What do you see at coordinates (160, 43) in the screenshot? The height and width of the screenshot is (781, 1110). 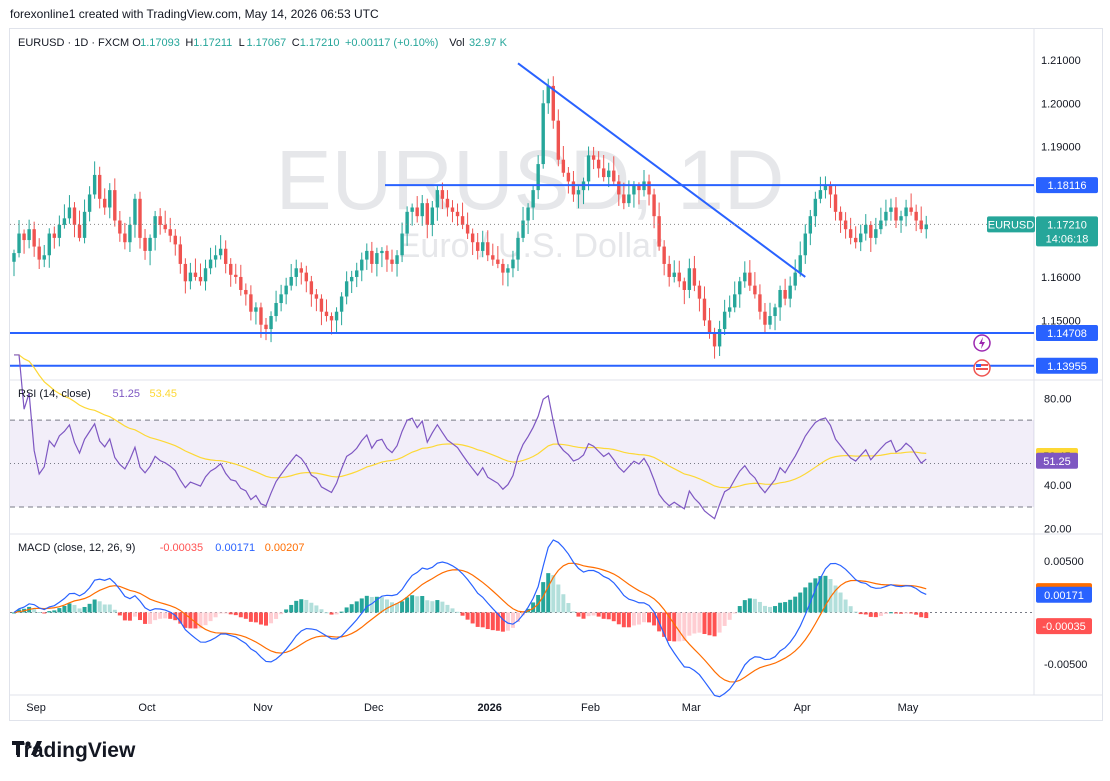 I see `header-open-value: 1.17093` at bounding box center [160, 43].